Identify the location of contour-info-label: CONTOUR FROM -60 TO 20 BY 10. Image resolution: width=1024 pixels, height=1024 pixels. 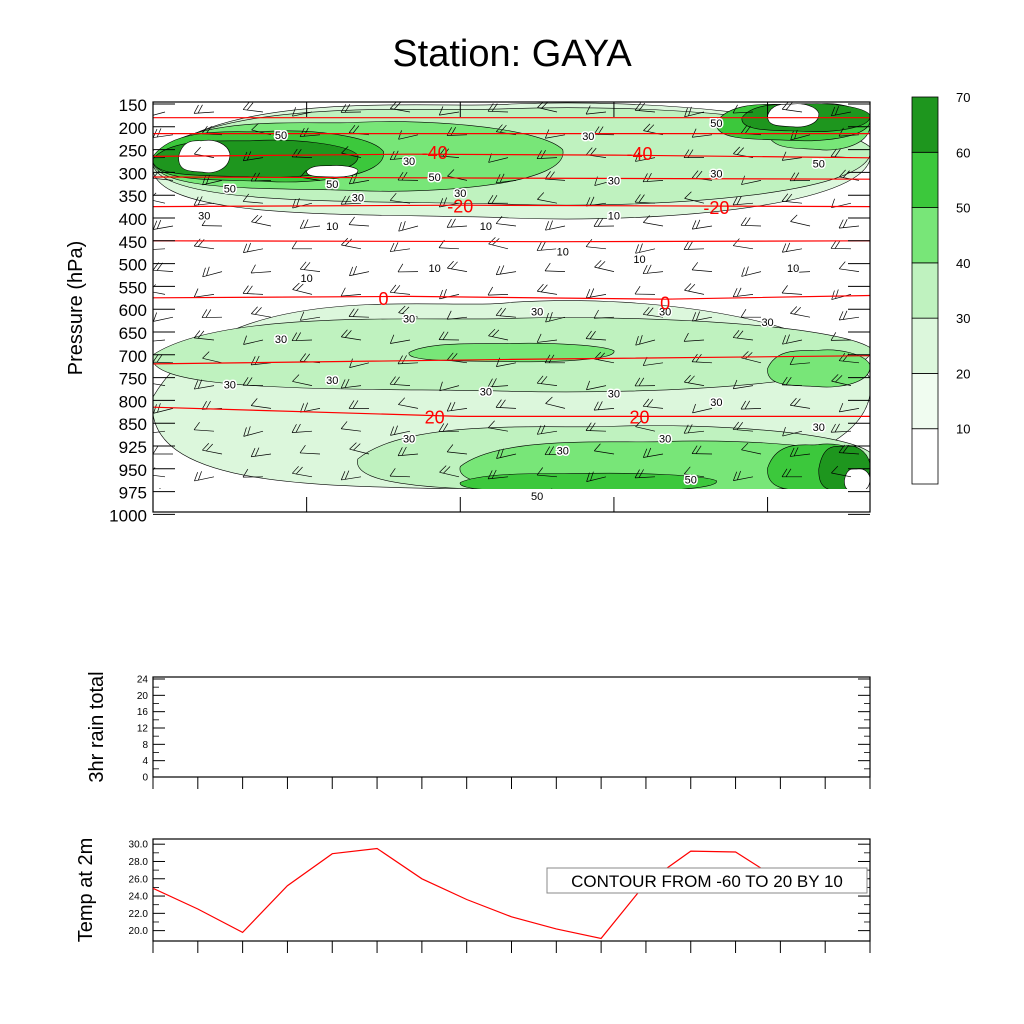
(707, 881).